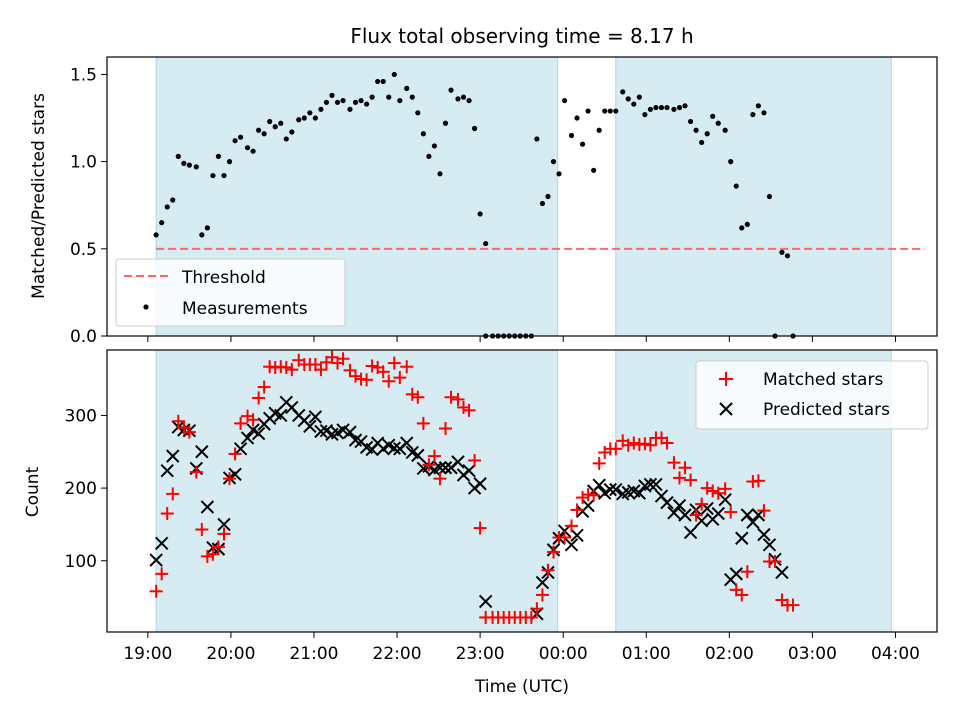 The width and height of the screenshot is (960, 720). What do you see at coordinates (146, 307) in the screenshot?
I see `measurements-legend-swatch` at bounding box center [146, 307].